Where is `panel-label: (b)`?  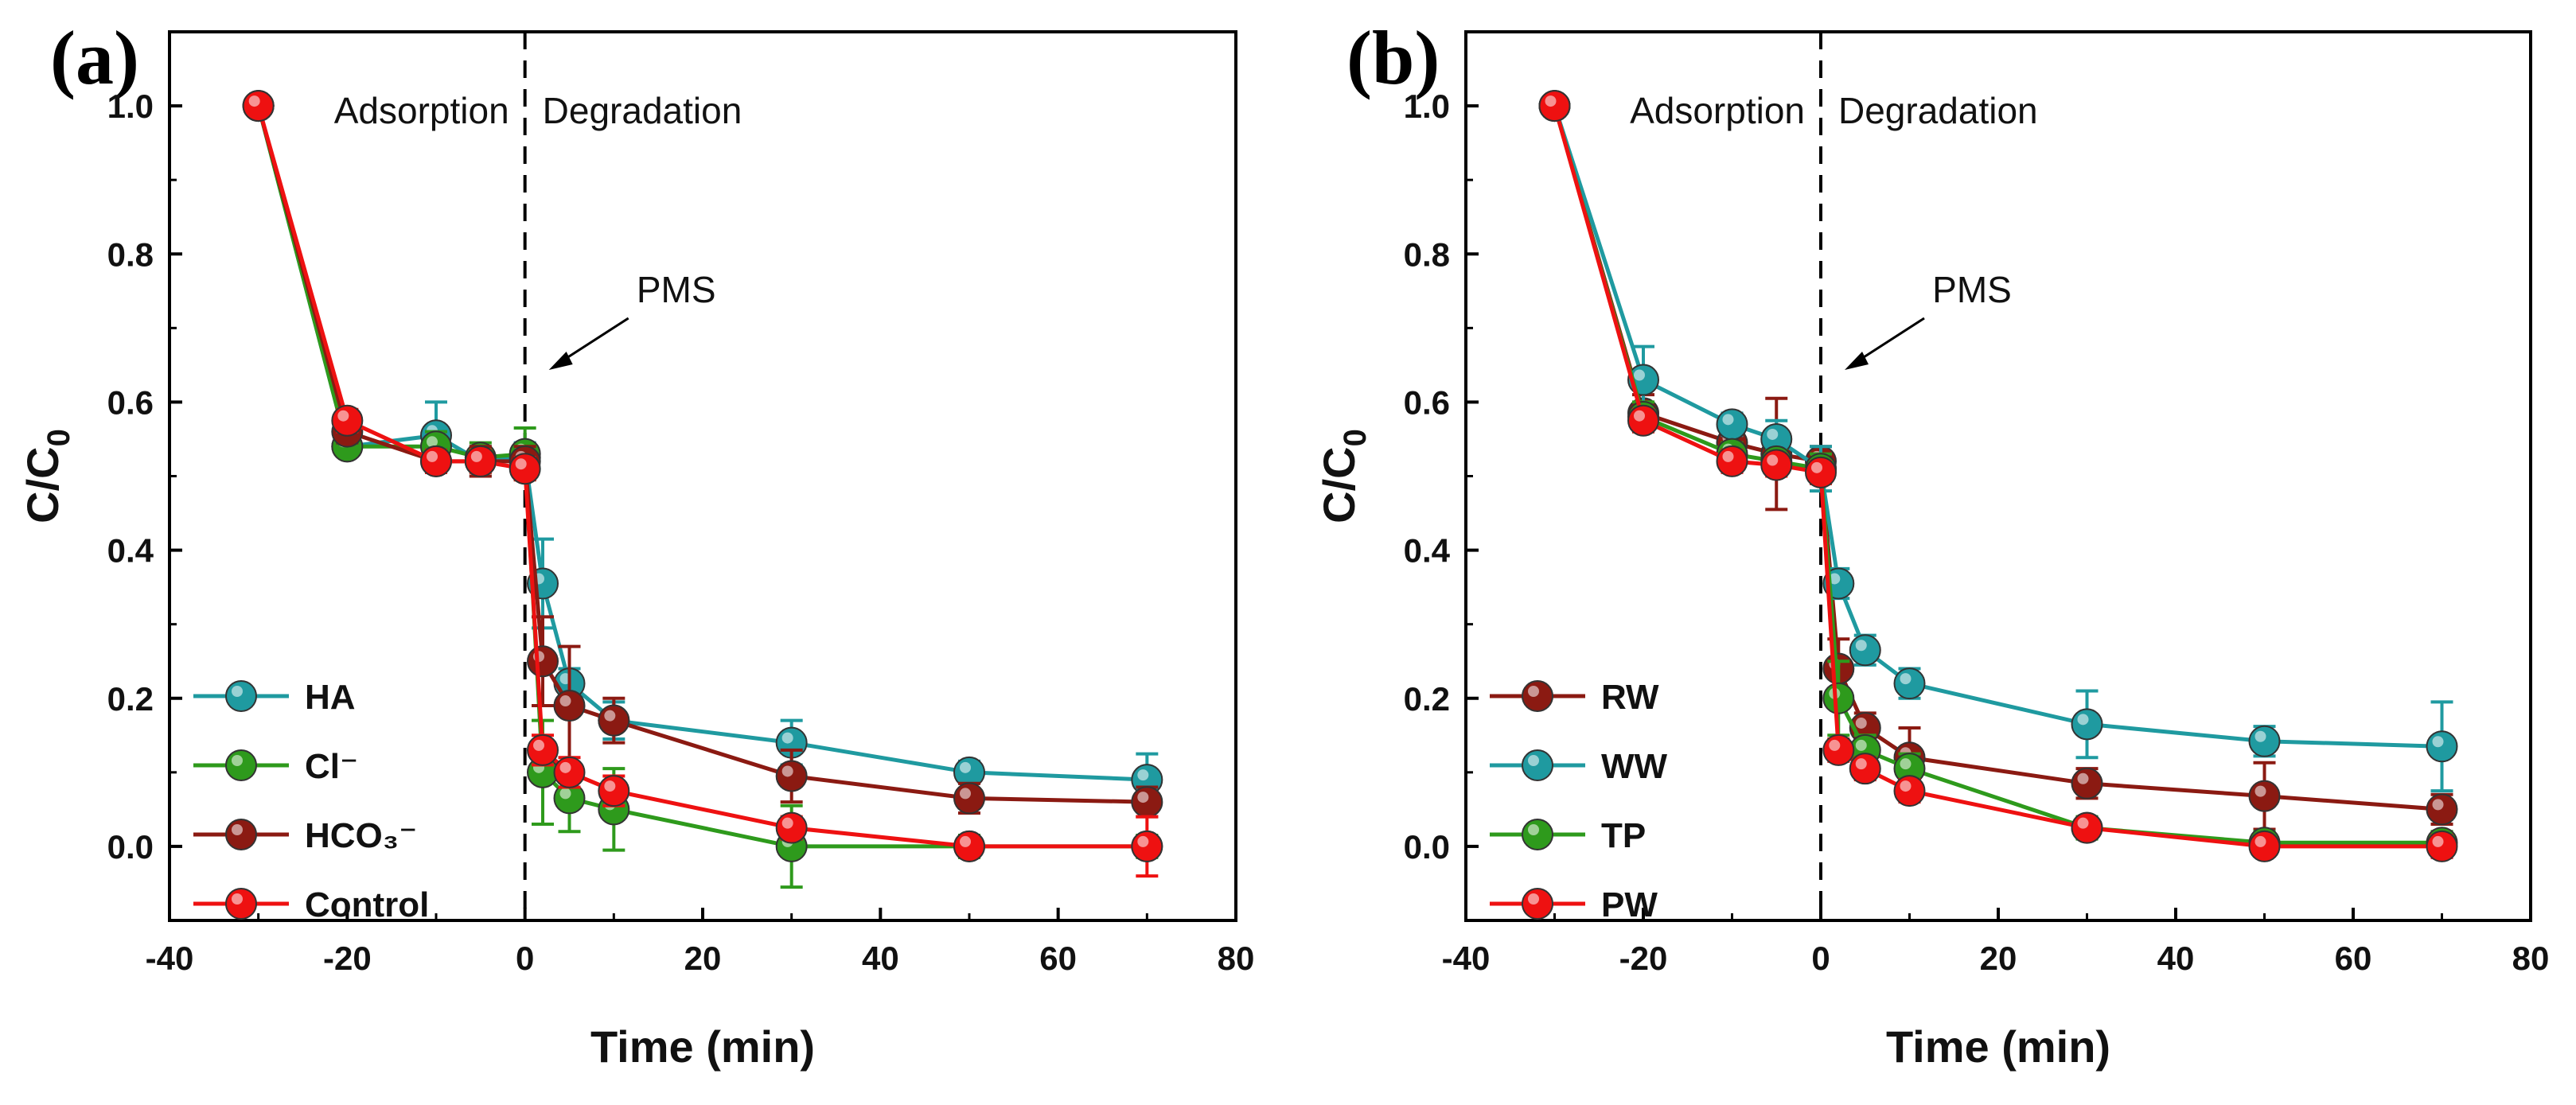
panel-label: (b) is located at coordinates (1393, 57).